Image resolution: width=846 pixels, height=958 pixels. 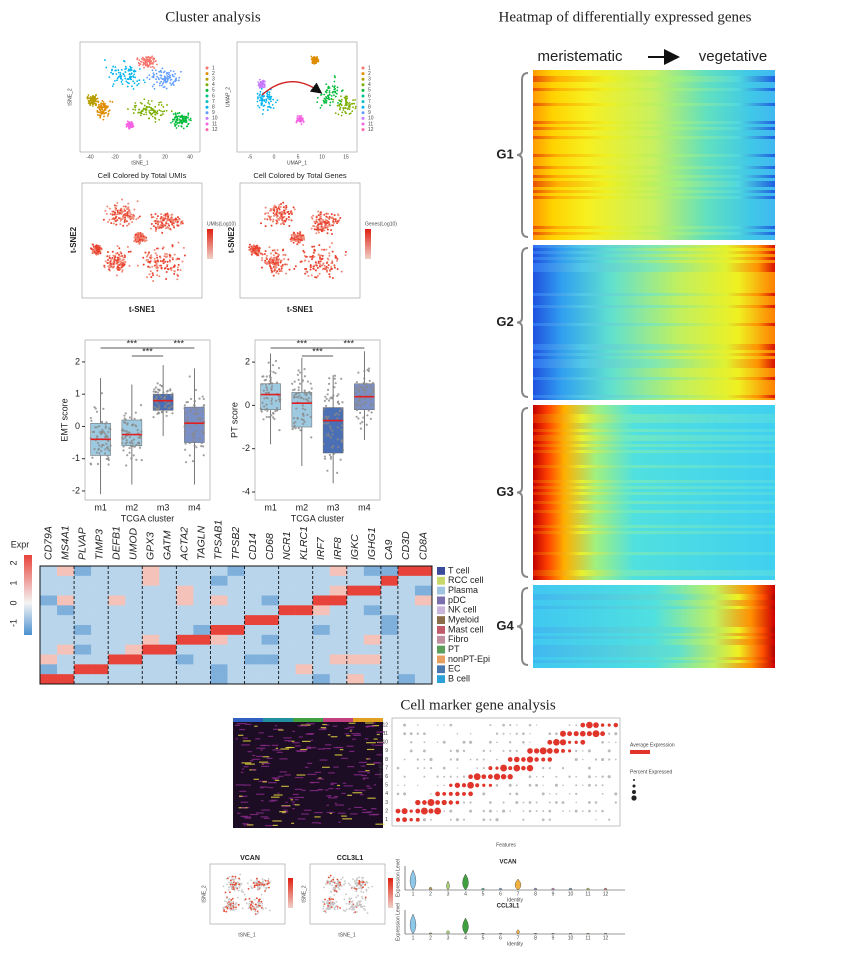 What do you see at coordinates (346, 157) in the screenshot?
I see `x-tick-label: 15` at bounding box center [346, 157].